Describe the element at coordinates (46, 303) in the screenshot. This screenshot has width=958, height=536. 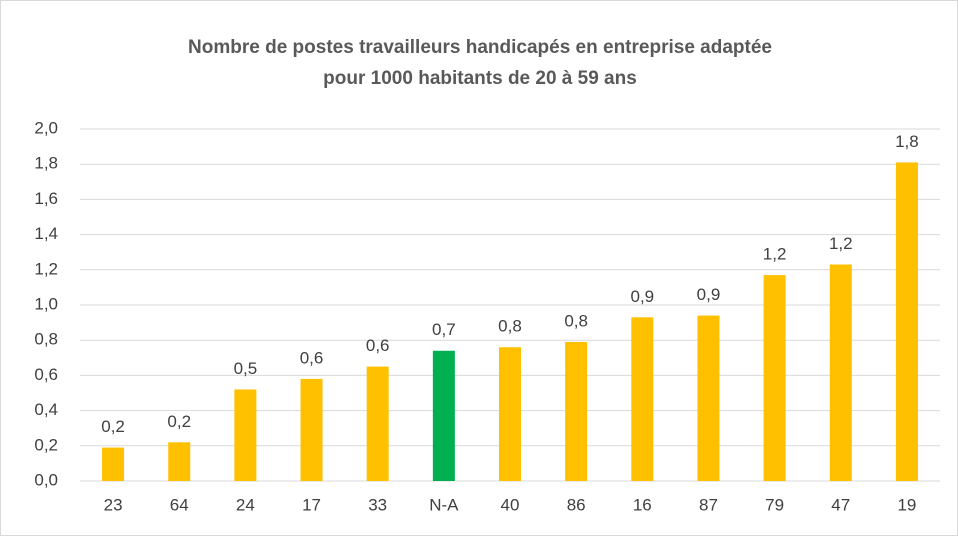
I see `y-tick-label: 1,0` at that location.